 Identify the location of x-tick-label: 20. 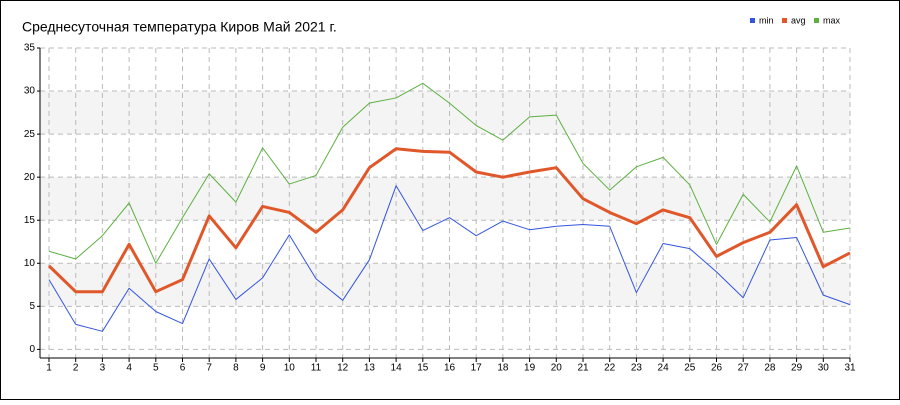
(557, 368).